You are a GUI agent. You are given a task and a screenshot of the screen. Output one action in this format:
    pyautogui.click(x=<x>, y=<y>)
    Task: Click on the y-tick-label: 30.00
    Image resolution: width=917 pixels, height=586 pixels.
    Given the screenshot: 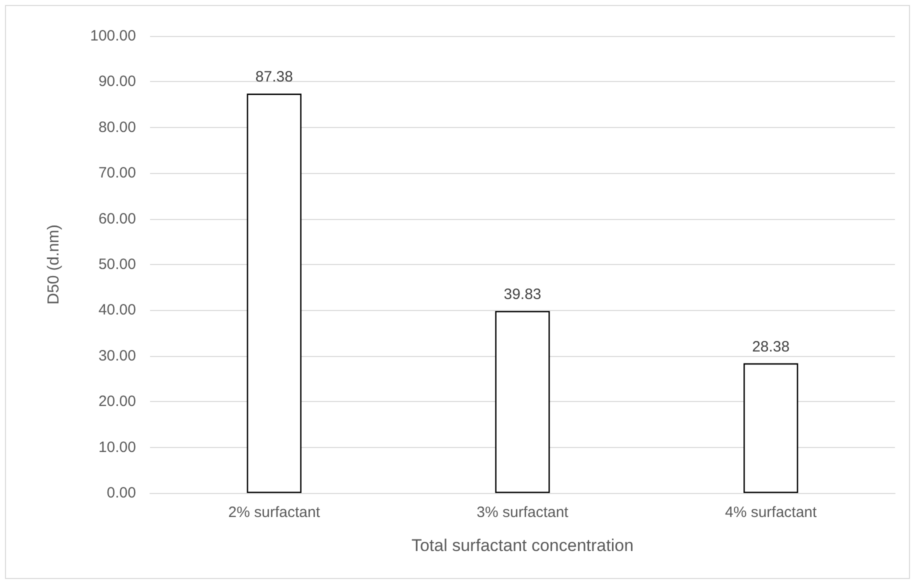 What is the action you would take?
    pyautogui.click(x=117, y=355)
    